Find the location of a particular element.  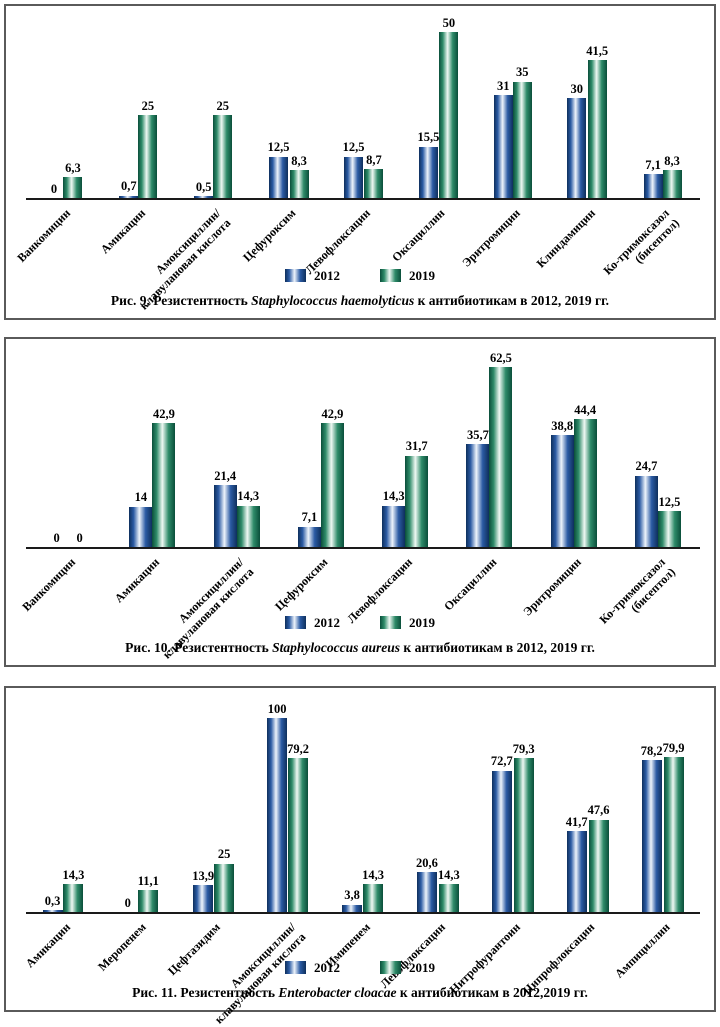

category-group: 7,1 42,9 Цефуроксим is located at coordinates (317, 490).